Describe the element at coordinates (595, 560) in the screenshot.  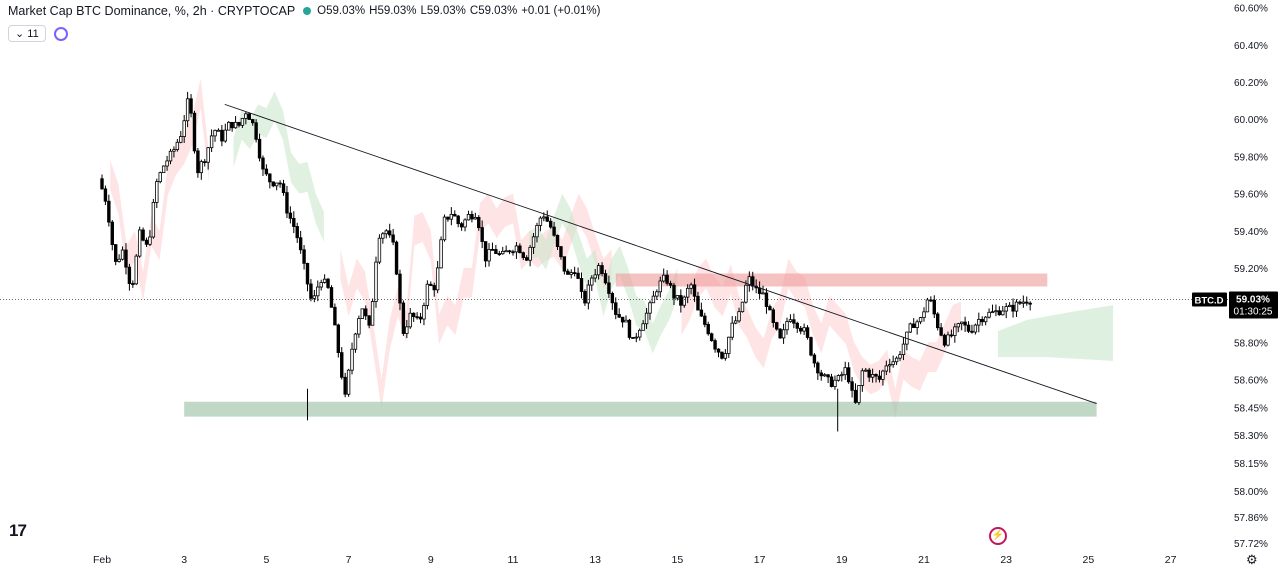
I see `time-tick-label: 13` at that location.